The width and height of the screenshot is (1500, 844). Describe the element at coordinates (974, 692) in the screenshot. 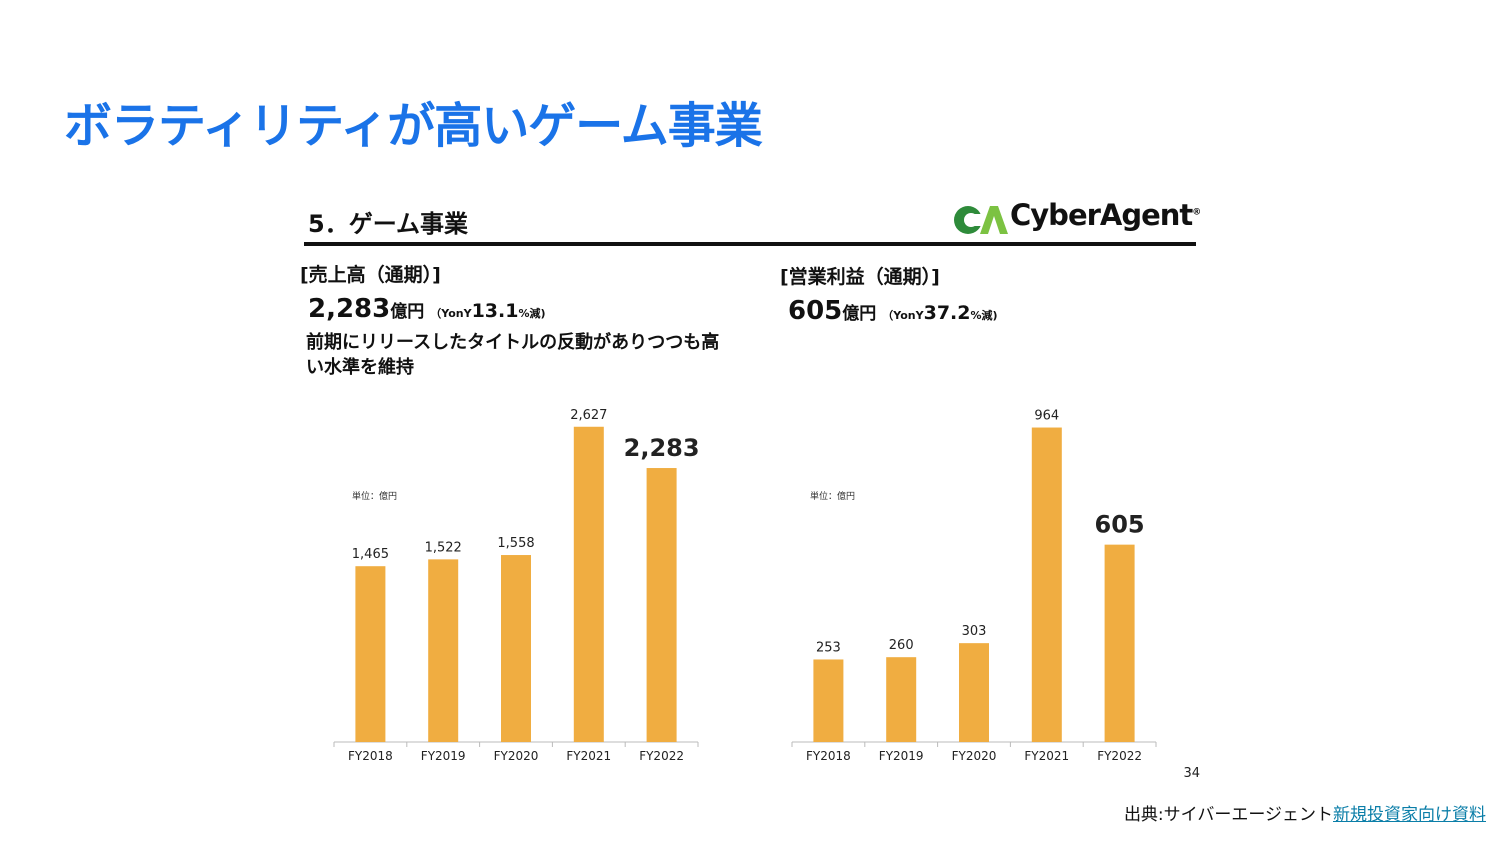

I see `profit-bar-fy2020` at that location.